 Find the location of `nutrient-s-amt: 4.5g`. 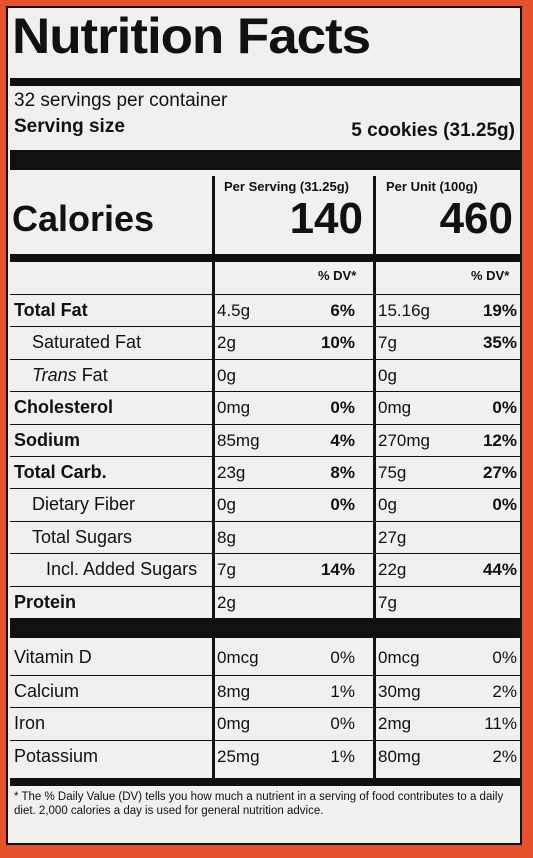

nutrient-s-amt: 4.5g is located at coordinates (234, 310).